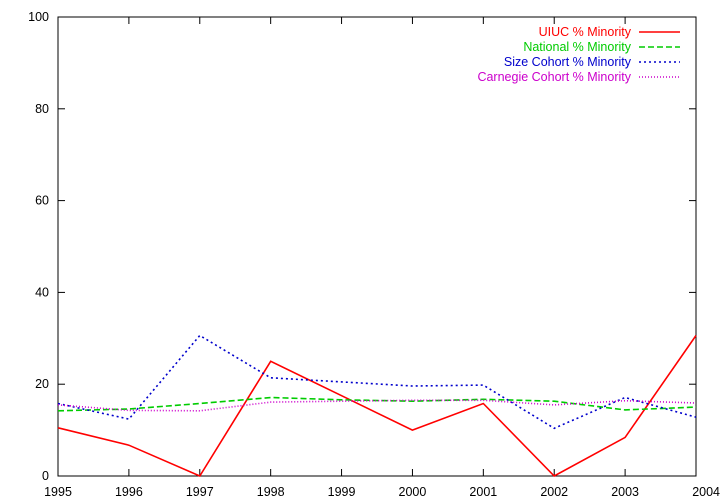 The height and width of the screenshot is (504, 720). I want to click on y-tick-label: 100, so click(38, 17).